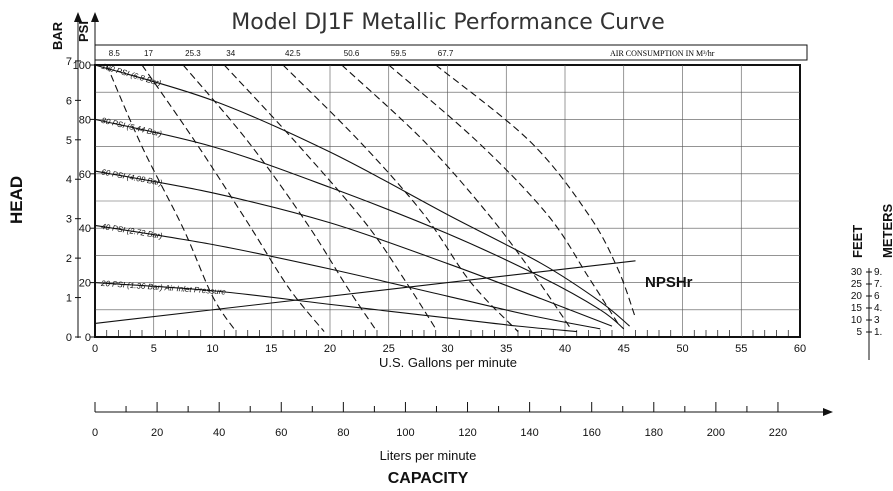 Image resolution: width=893 pixels, height=491 pixels. Describe the element at coordinates (69, 259) in the screenshot. I see `bar-tick-label: 2` at that location.